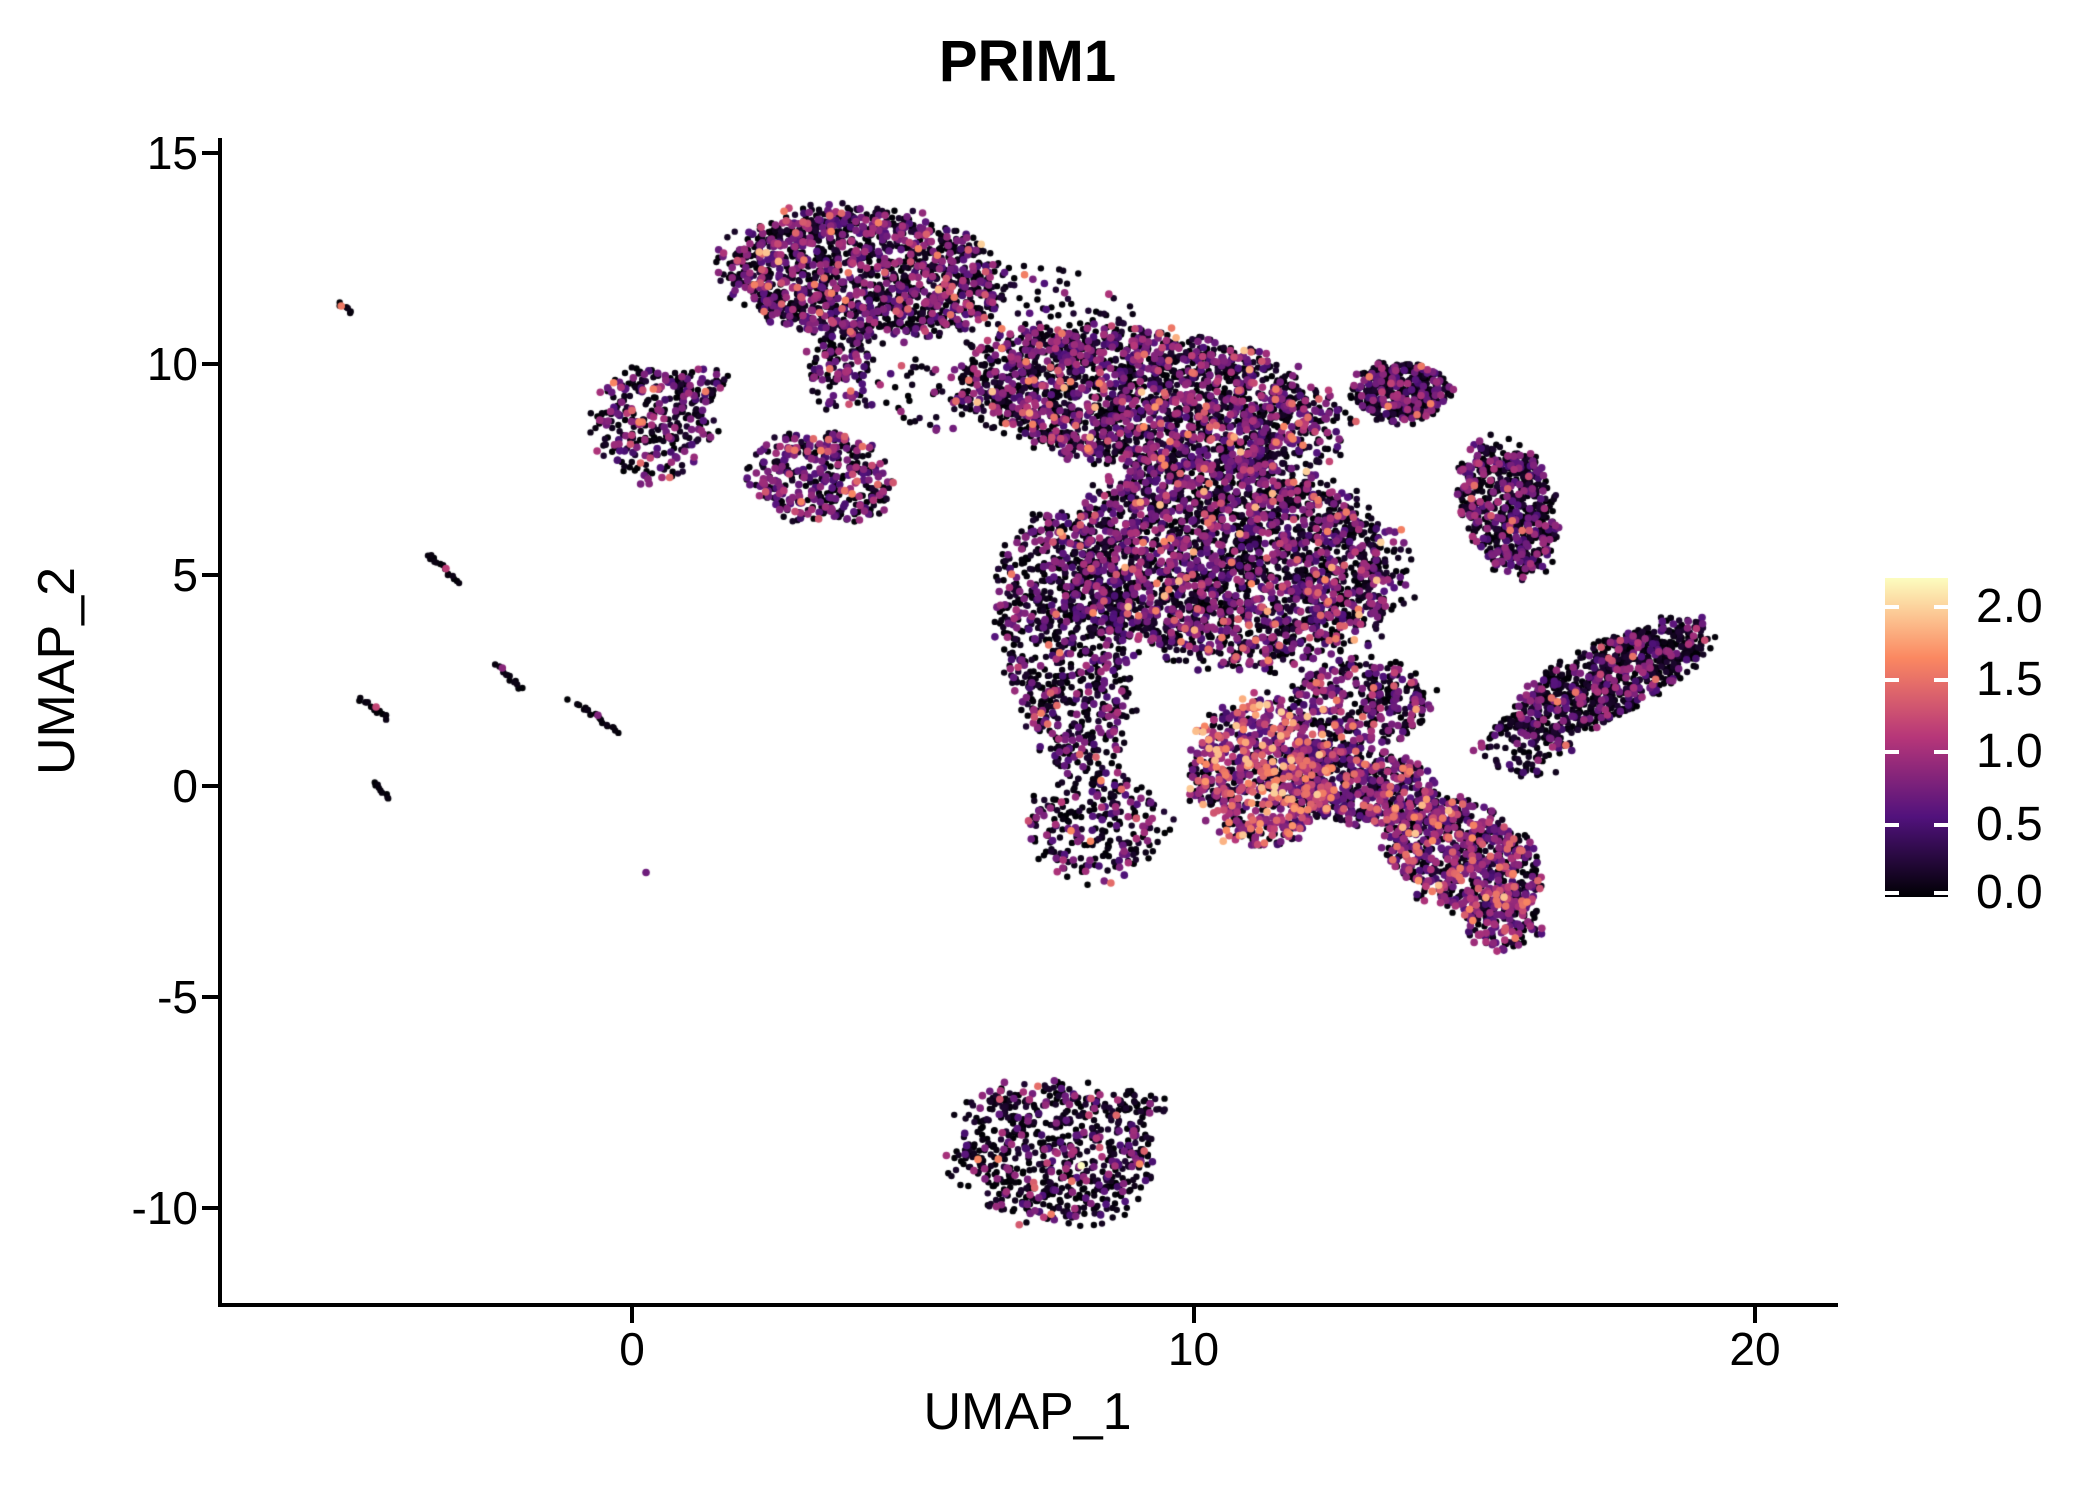  Describe the element at coordinates (177, 997) in the screenshot. I see `y-tick-label: -5` at that location.